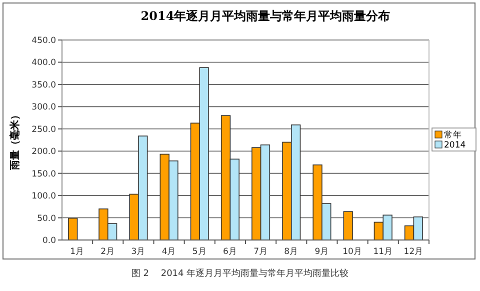  What do you see at coordinates (265, 16) in the screenshot?
I see `chart-title: 2014年逐月月平均雨量与常年月平均雨量分布` at bounding box center [265, 16].